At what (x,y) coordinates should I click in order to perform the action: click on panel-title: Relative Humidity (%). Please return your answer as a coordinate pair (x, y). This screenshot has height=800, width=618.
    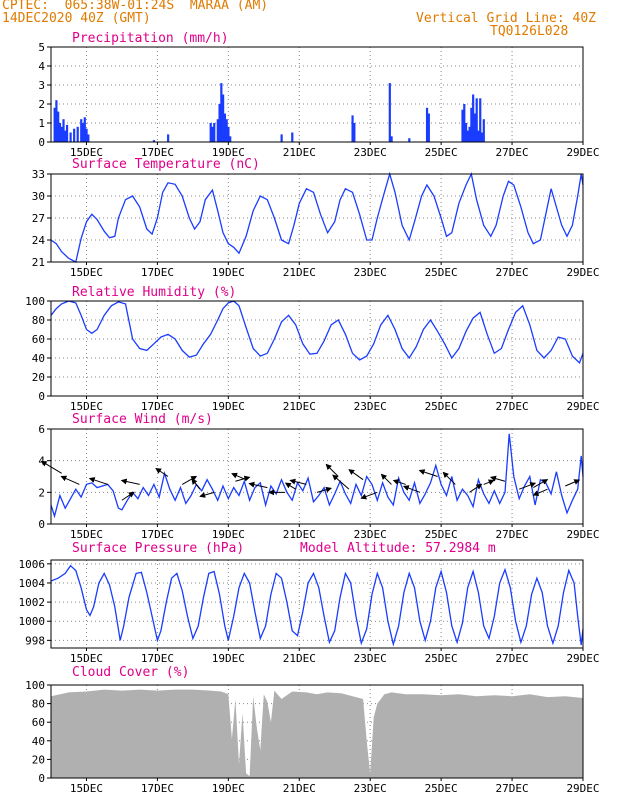
    Looking at the image, I should click on (154, 292).